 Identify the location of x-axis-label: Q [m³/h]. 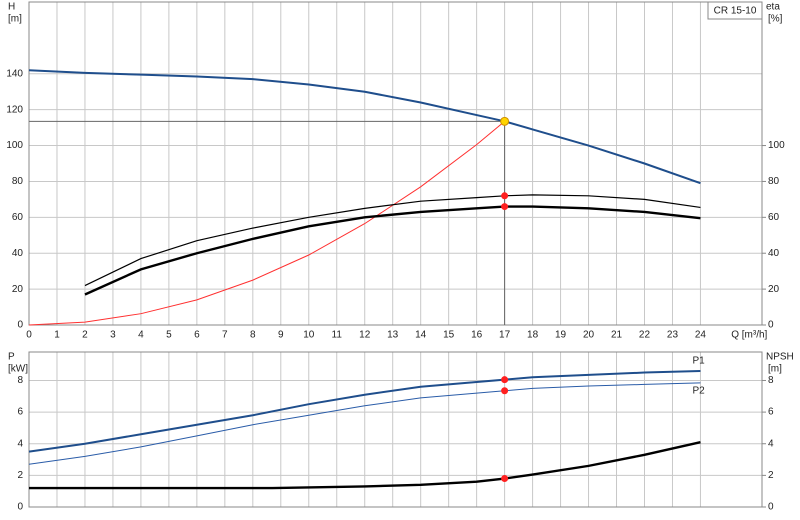
(749, 335).